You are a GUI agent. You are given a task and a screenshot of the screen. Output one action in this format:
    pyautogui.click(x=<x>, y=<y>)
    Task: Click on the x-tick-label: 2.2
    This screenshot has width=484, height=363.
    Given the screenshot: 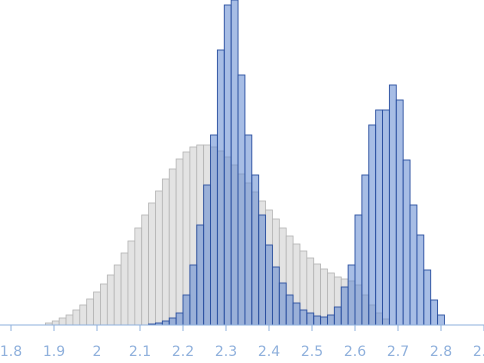 What is the action you would take?
    pyautogui.click(x=183, y=352)
    